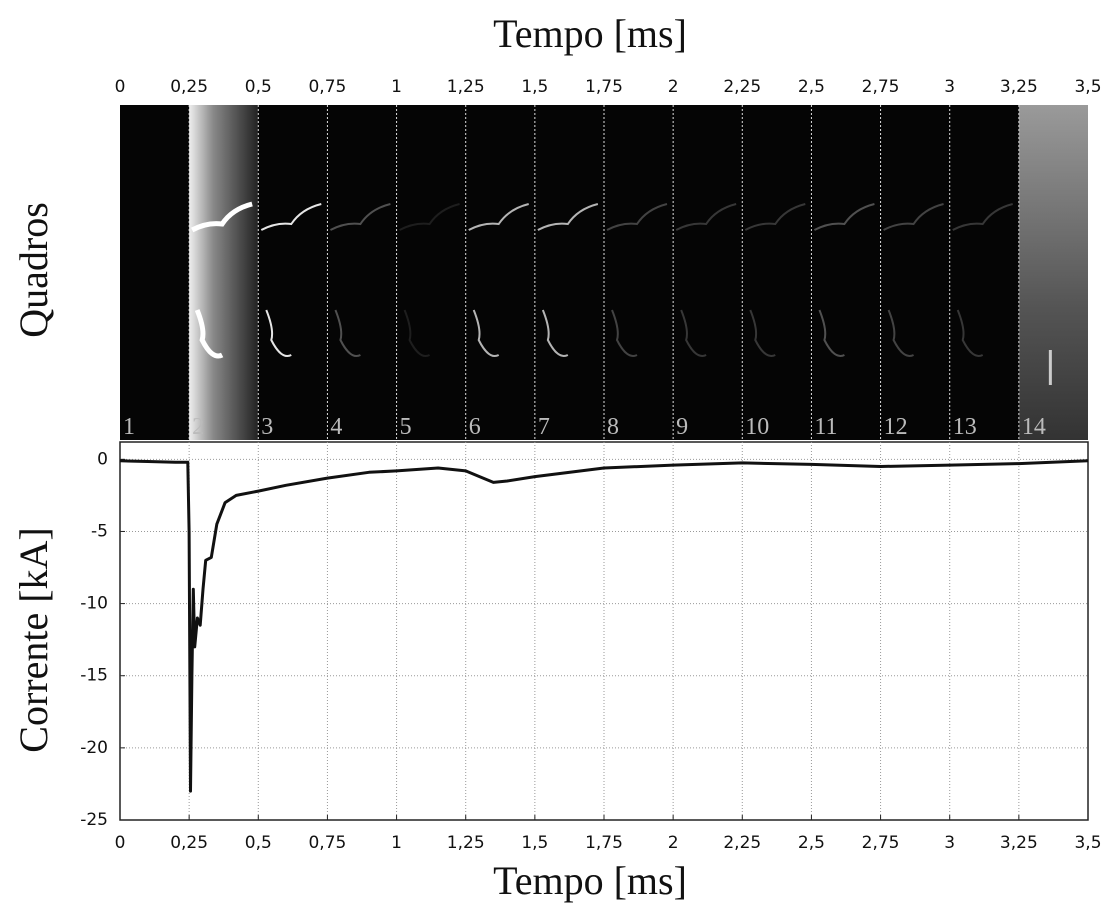  I want to click on top-tick-label: 3,25, so click(1019, 87).